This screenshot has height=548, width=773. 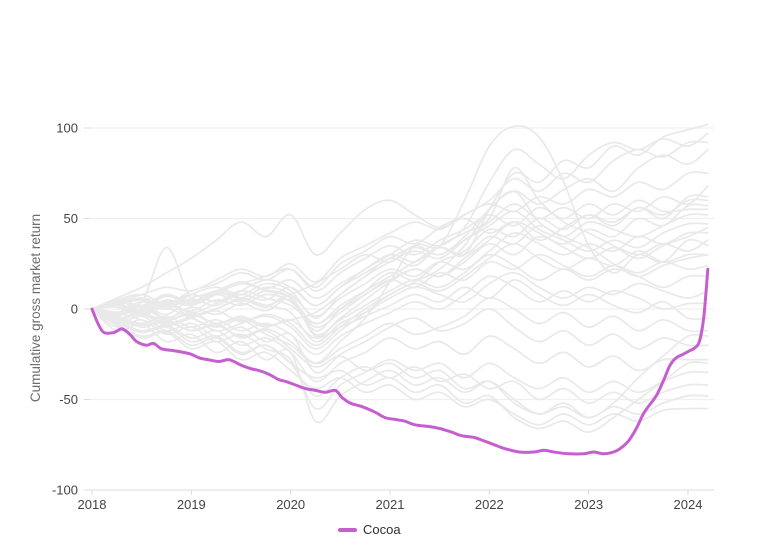 I want to click on x-tick-label: 2022, so click(x=489, y=504).